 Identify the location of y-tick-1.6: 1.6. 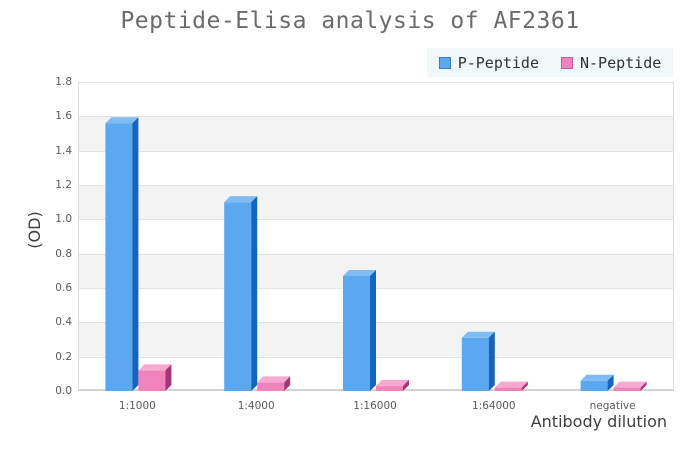
(63, 116).